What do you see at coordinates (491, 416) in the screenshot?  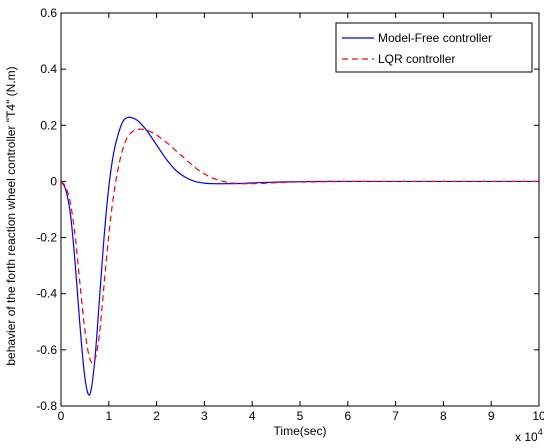 I see `x-tick-label: 9` at bounding box center [491, 416].